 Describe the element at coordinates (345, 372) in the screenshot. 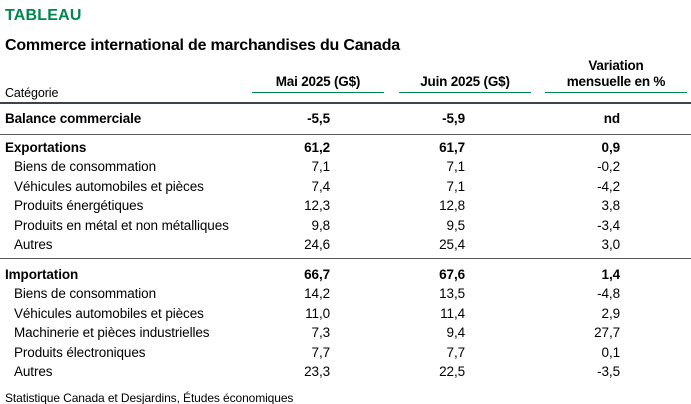

I see `table-row: Autres 23,3 22,5 -3,5` at that location.